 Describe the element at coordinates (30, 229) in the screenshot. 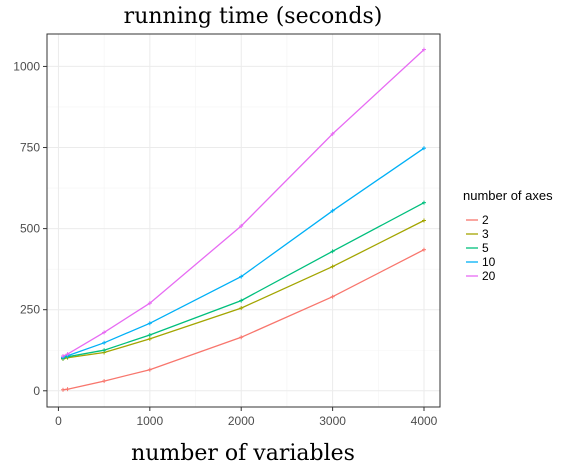

I see `y-tick-label: 500` at that location.